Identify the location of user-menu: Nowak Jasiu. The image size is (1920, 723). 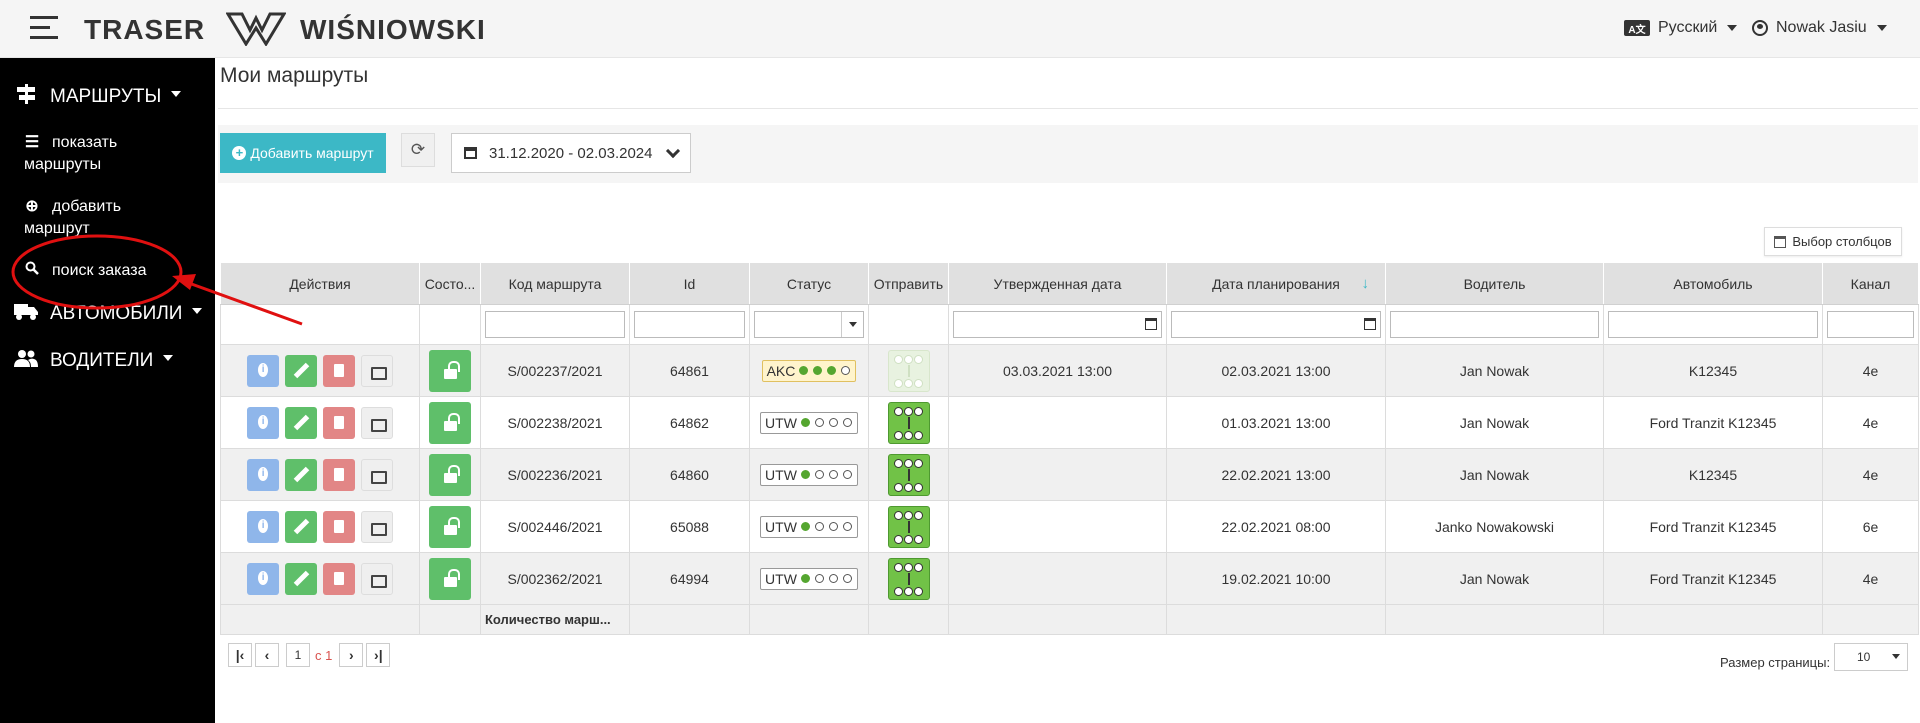
(1819, 28).